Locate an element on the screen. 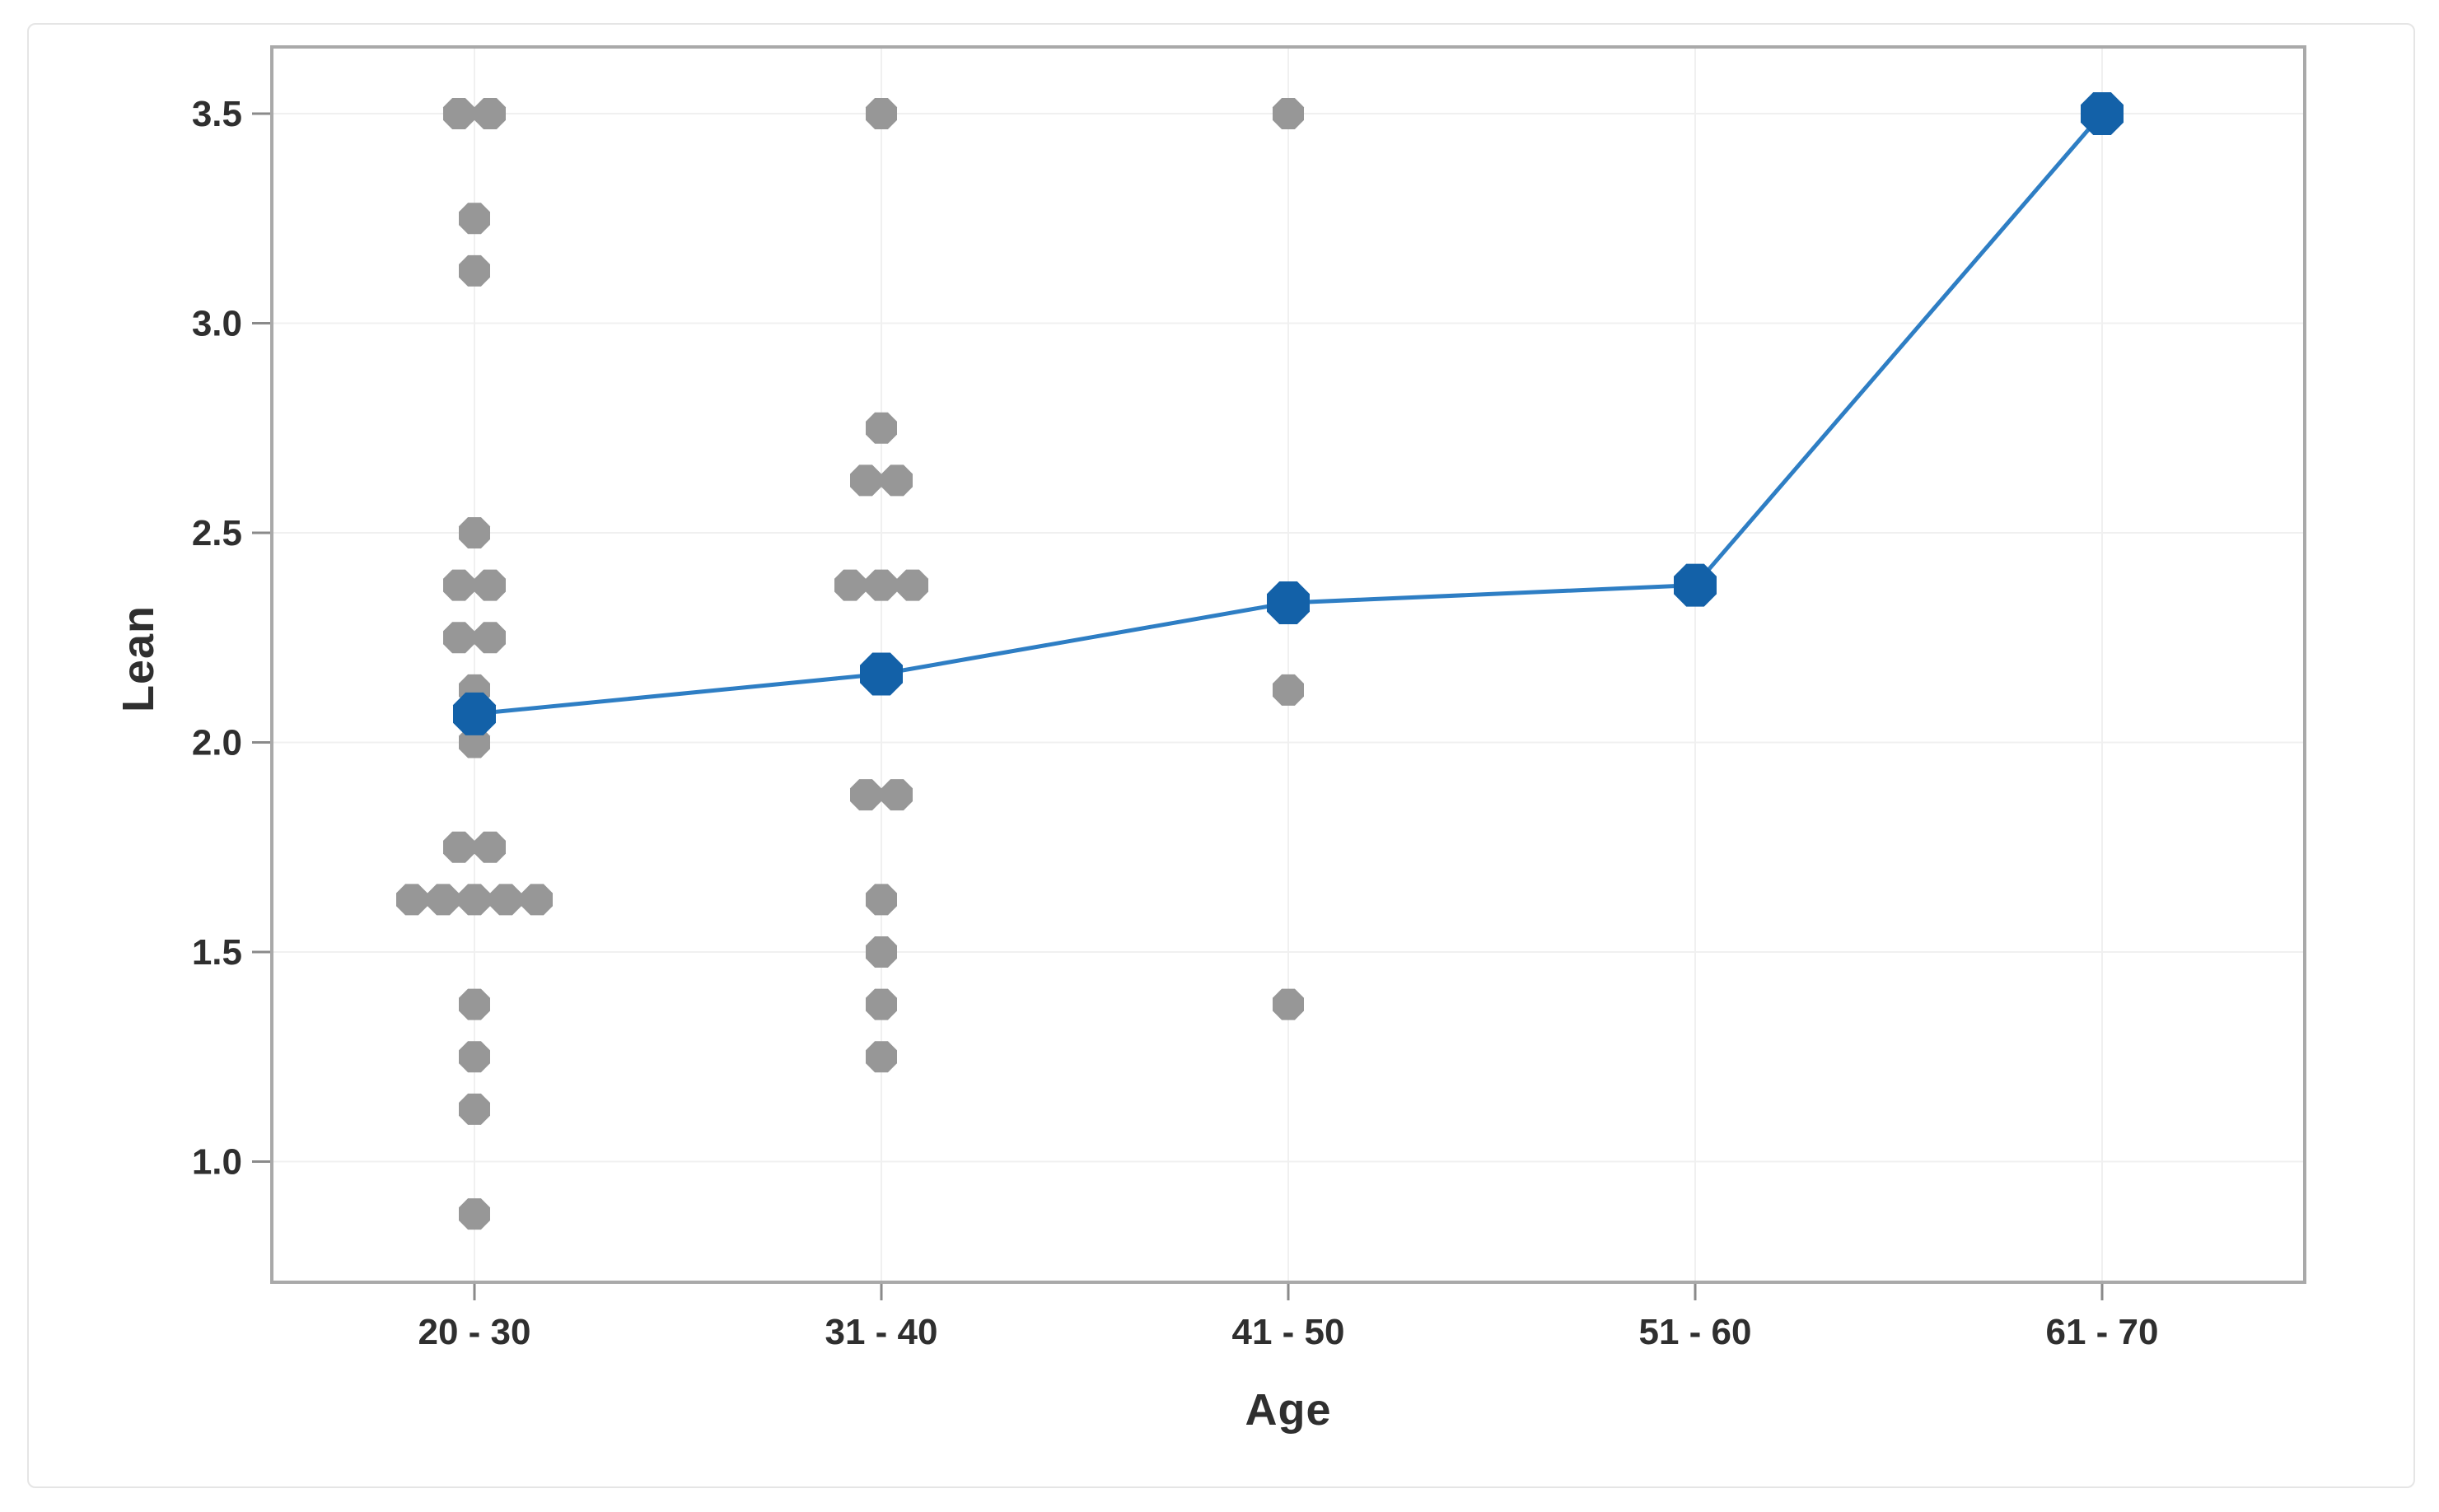  x-axis-title: Age is located at coordinates (1288, 1410).